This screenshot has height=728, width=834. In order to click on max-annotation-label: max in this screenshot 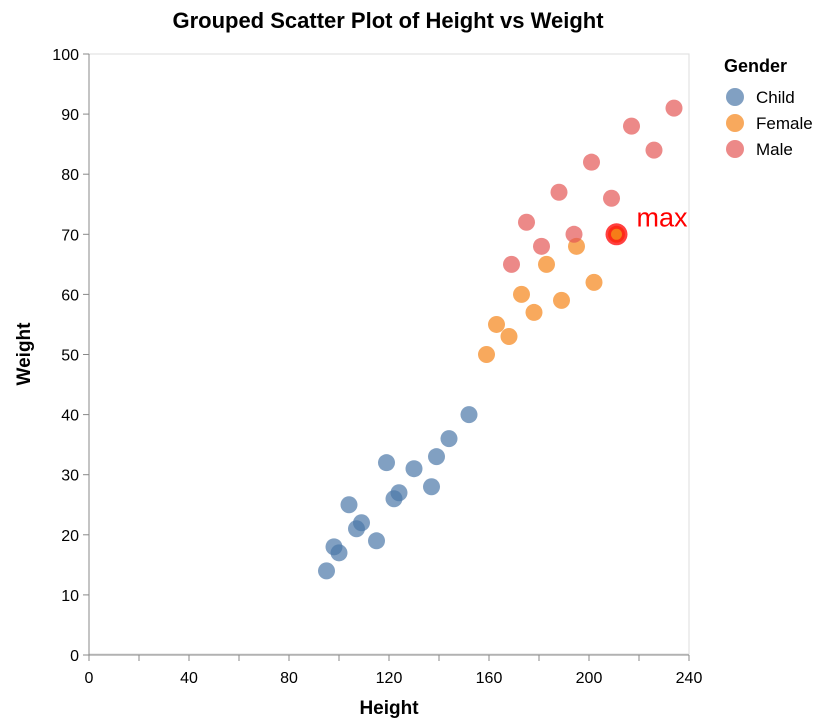, I will do `click(663, 217)`.